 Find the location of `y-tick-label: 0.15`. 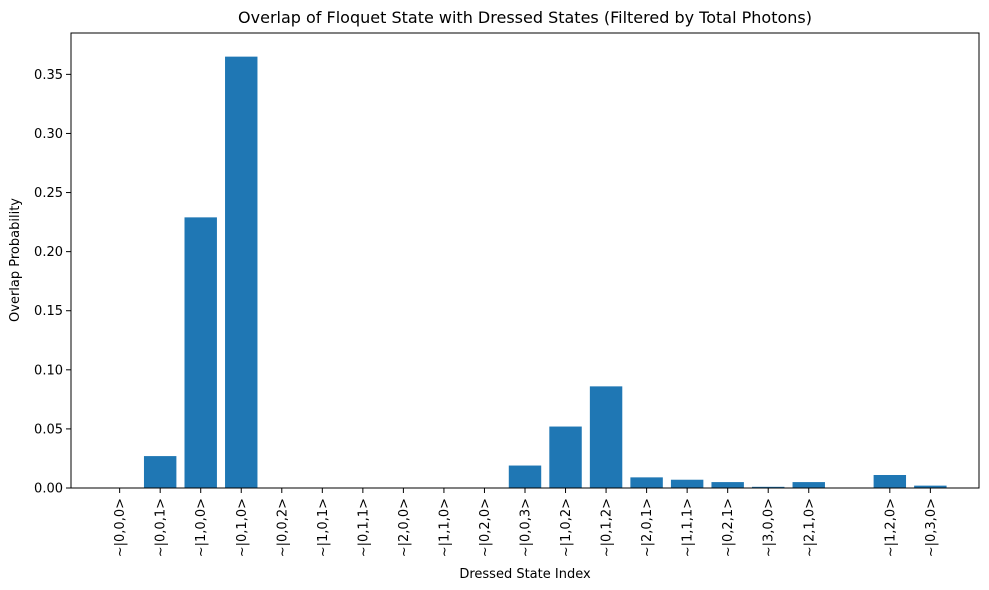

y-tick-label: 0.15 is located at coordinates (48, 311).